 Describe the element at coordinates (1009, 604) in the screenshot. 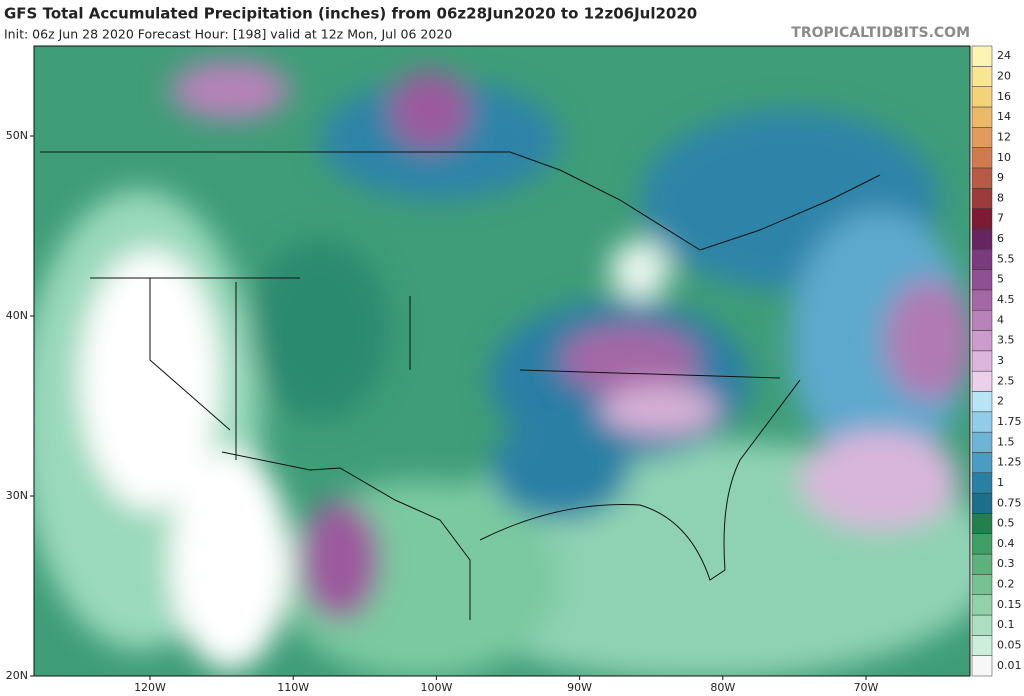

I see `colorbar-label: 0.15` at that location.